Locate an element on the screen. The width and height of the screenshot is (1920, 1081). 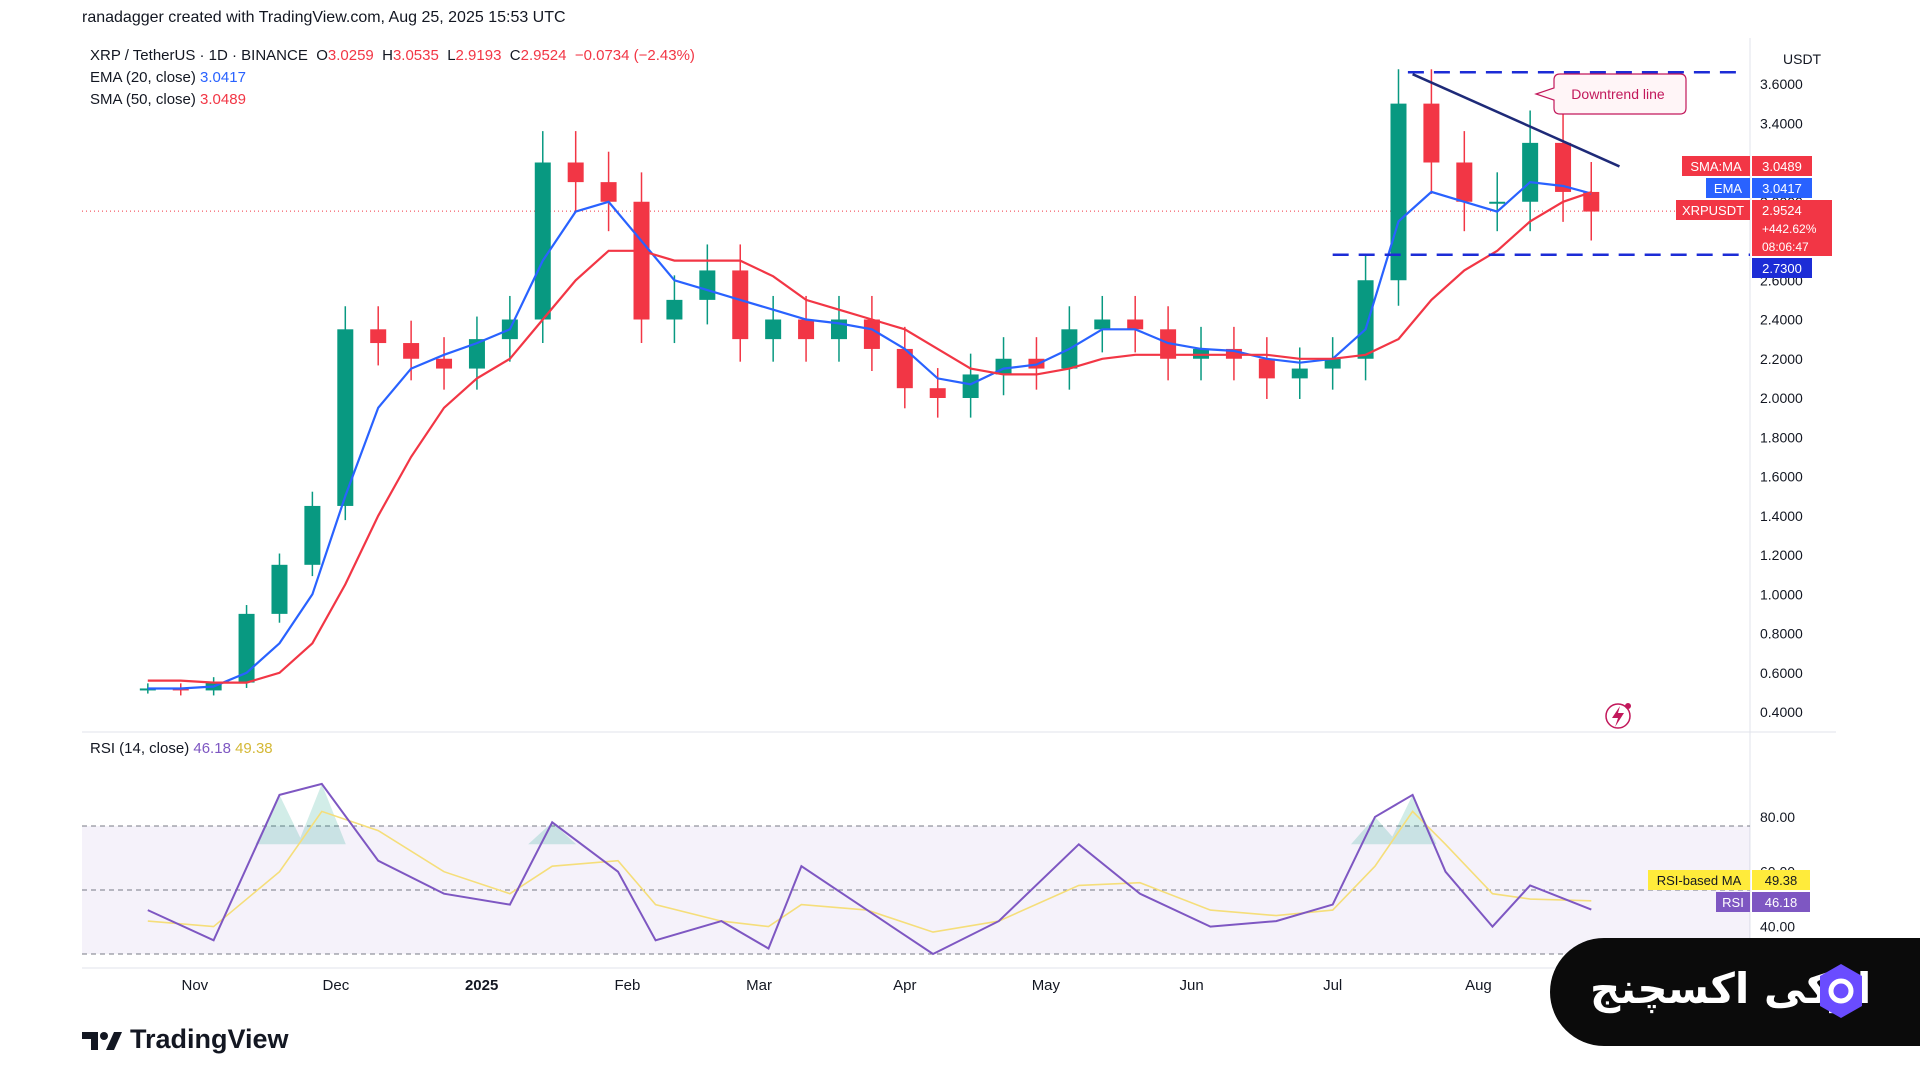
okex-logo-icon is located at coordinates (1841, 991).